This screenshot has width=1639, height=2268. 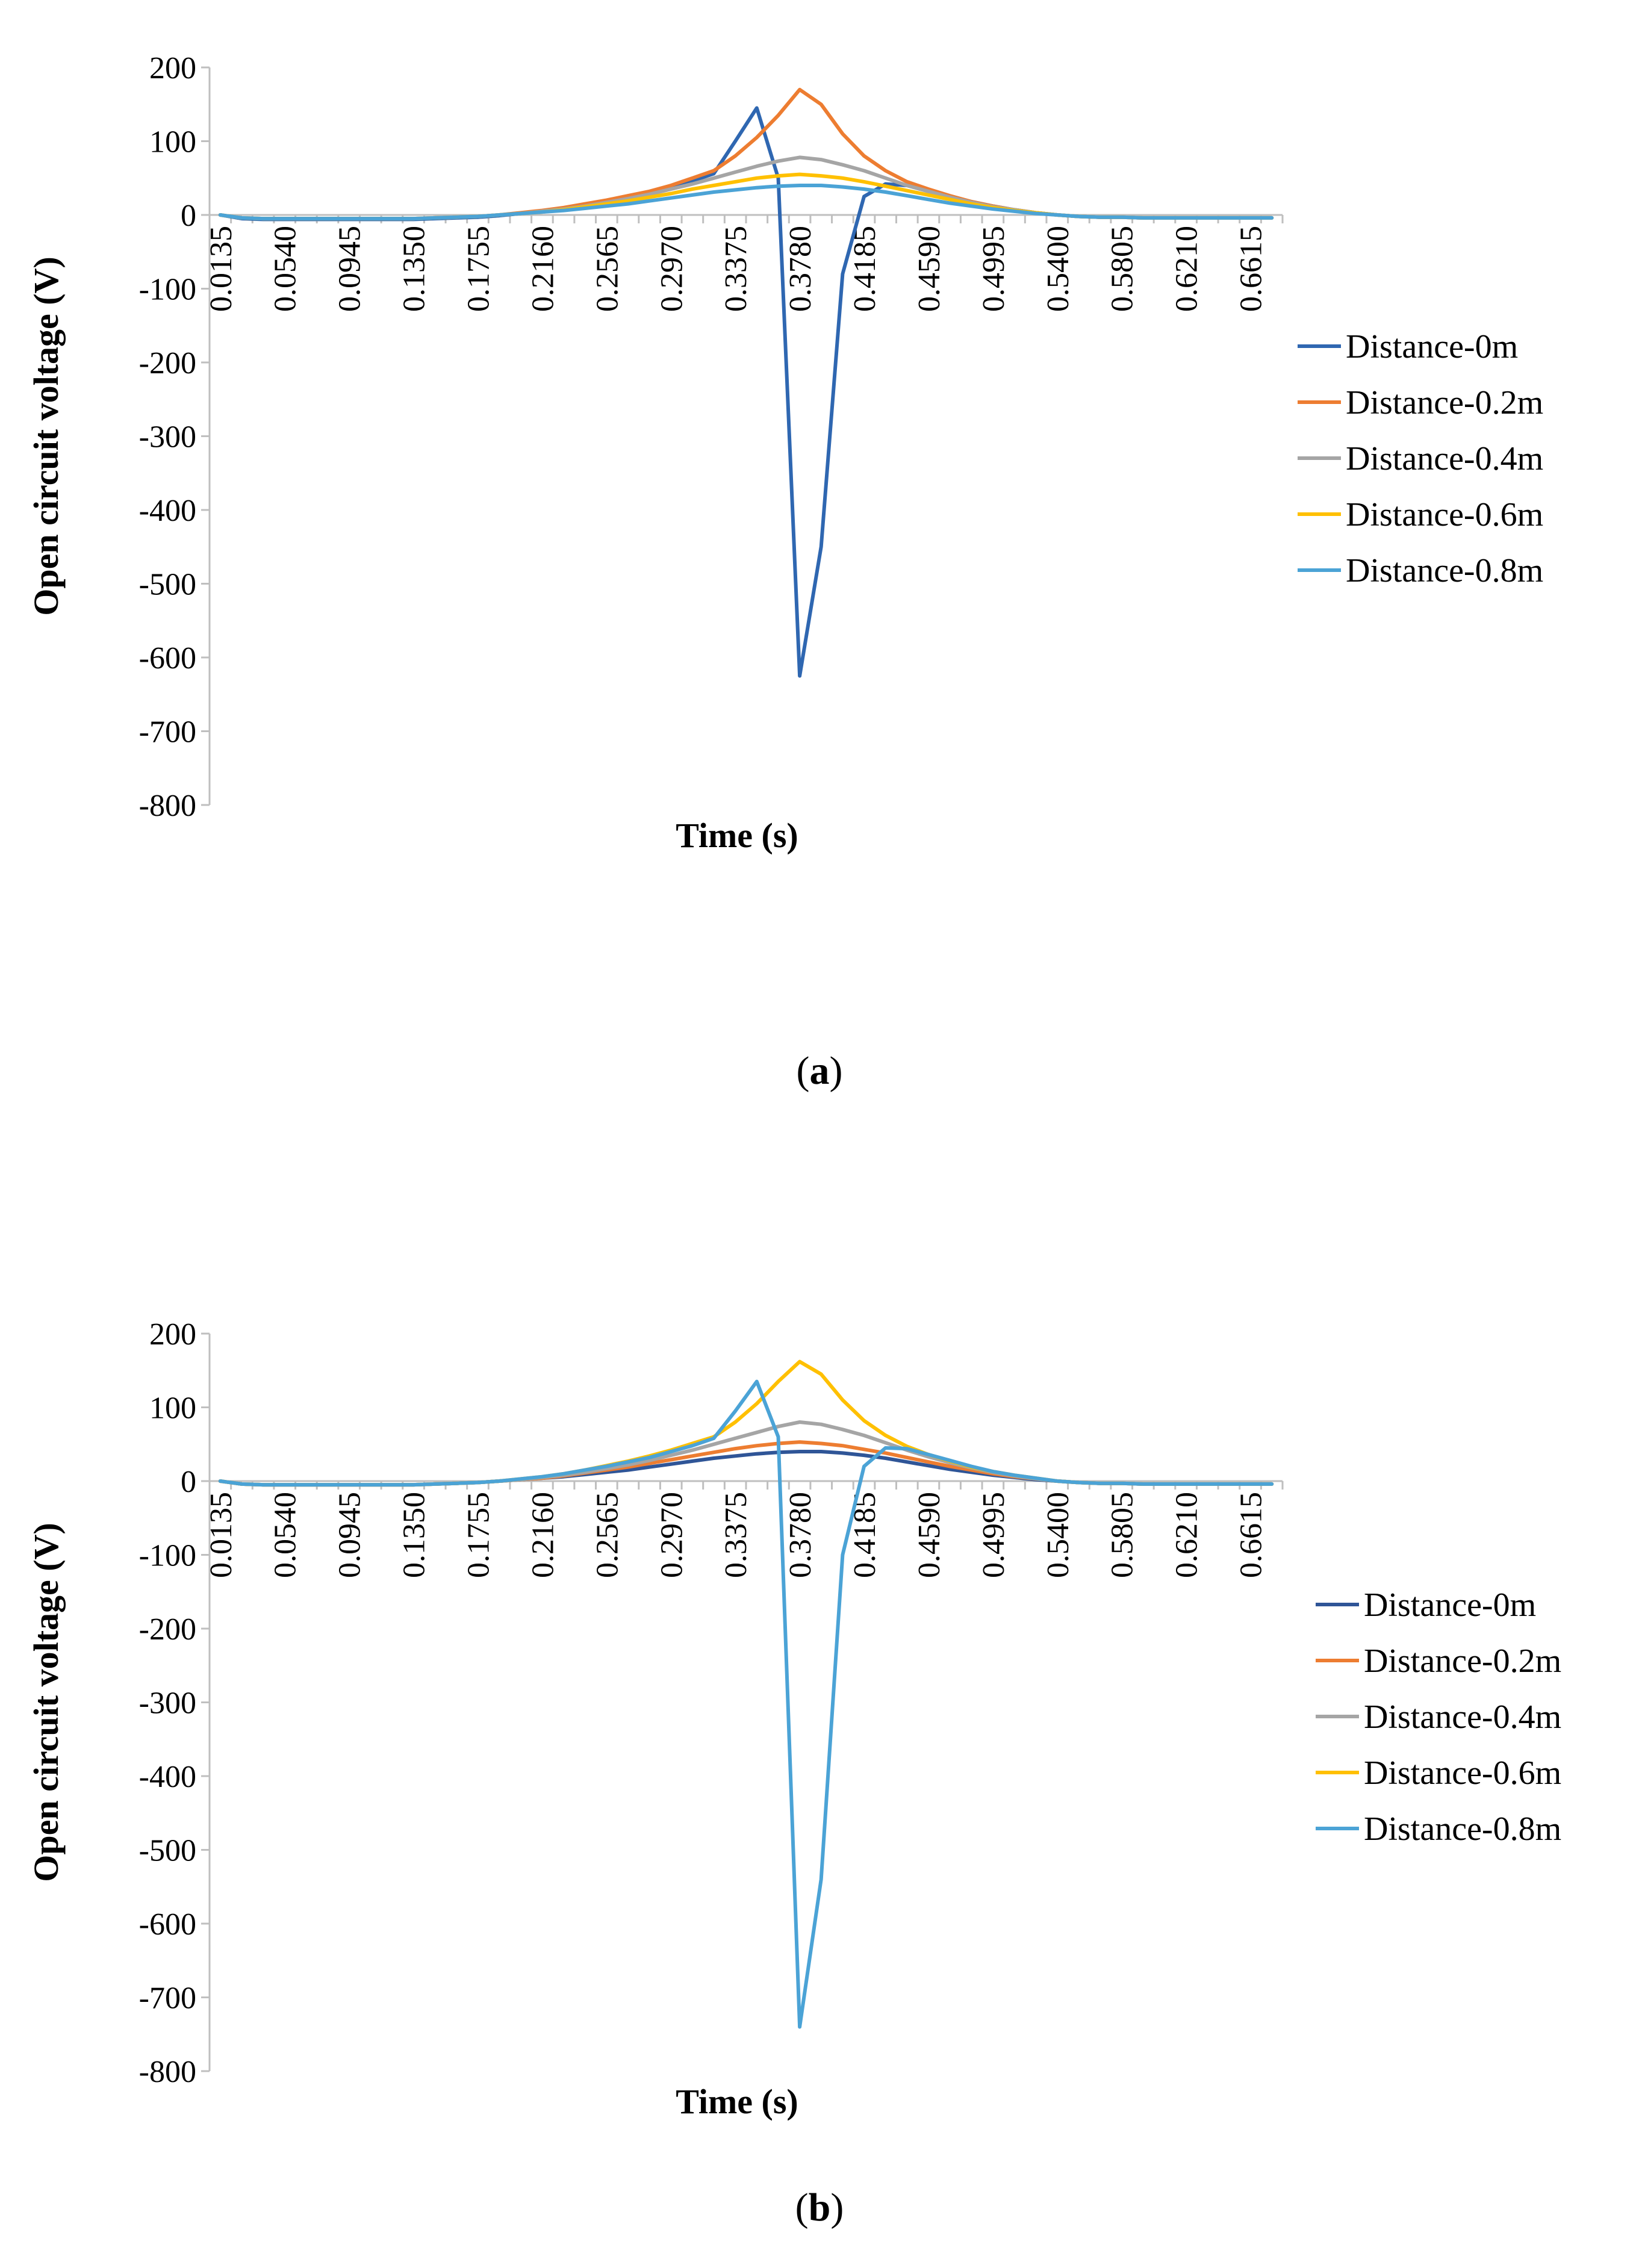 What do you see at coordinates (820, 1071) in the screenshot?
I see `panel-caption: (a)` at bounding box center [820, 1071].